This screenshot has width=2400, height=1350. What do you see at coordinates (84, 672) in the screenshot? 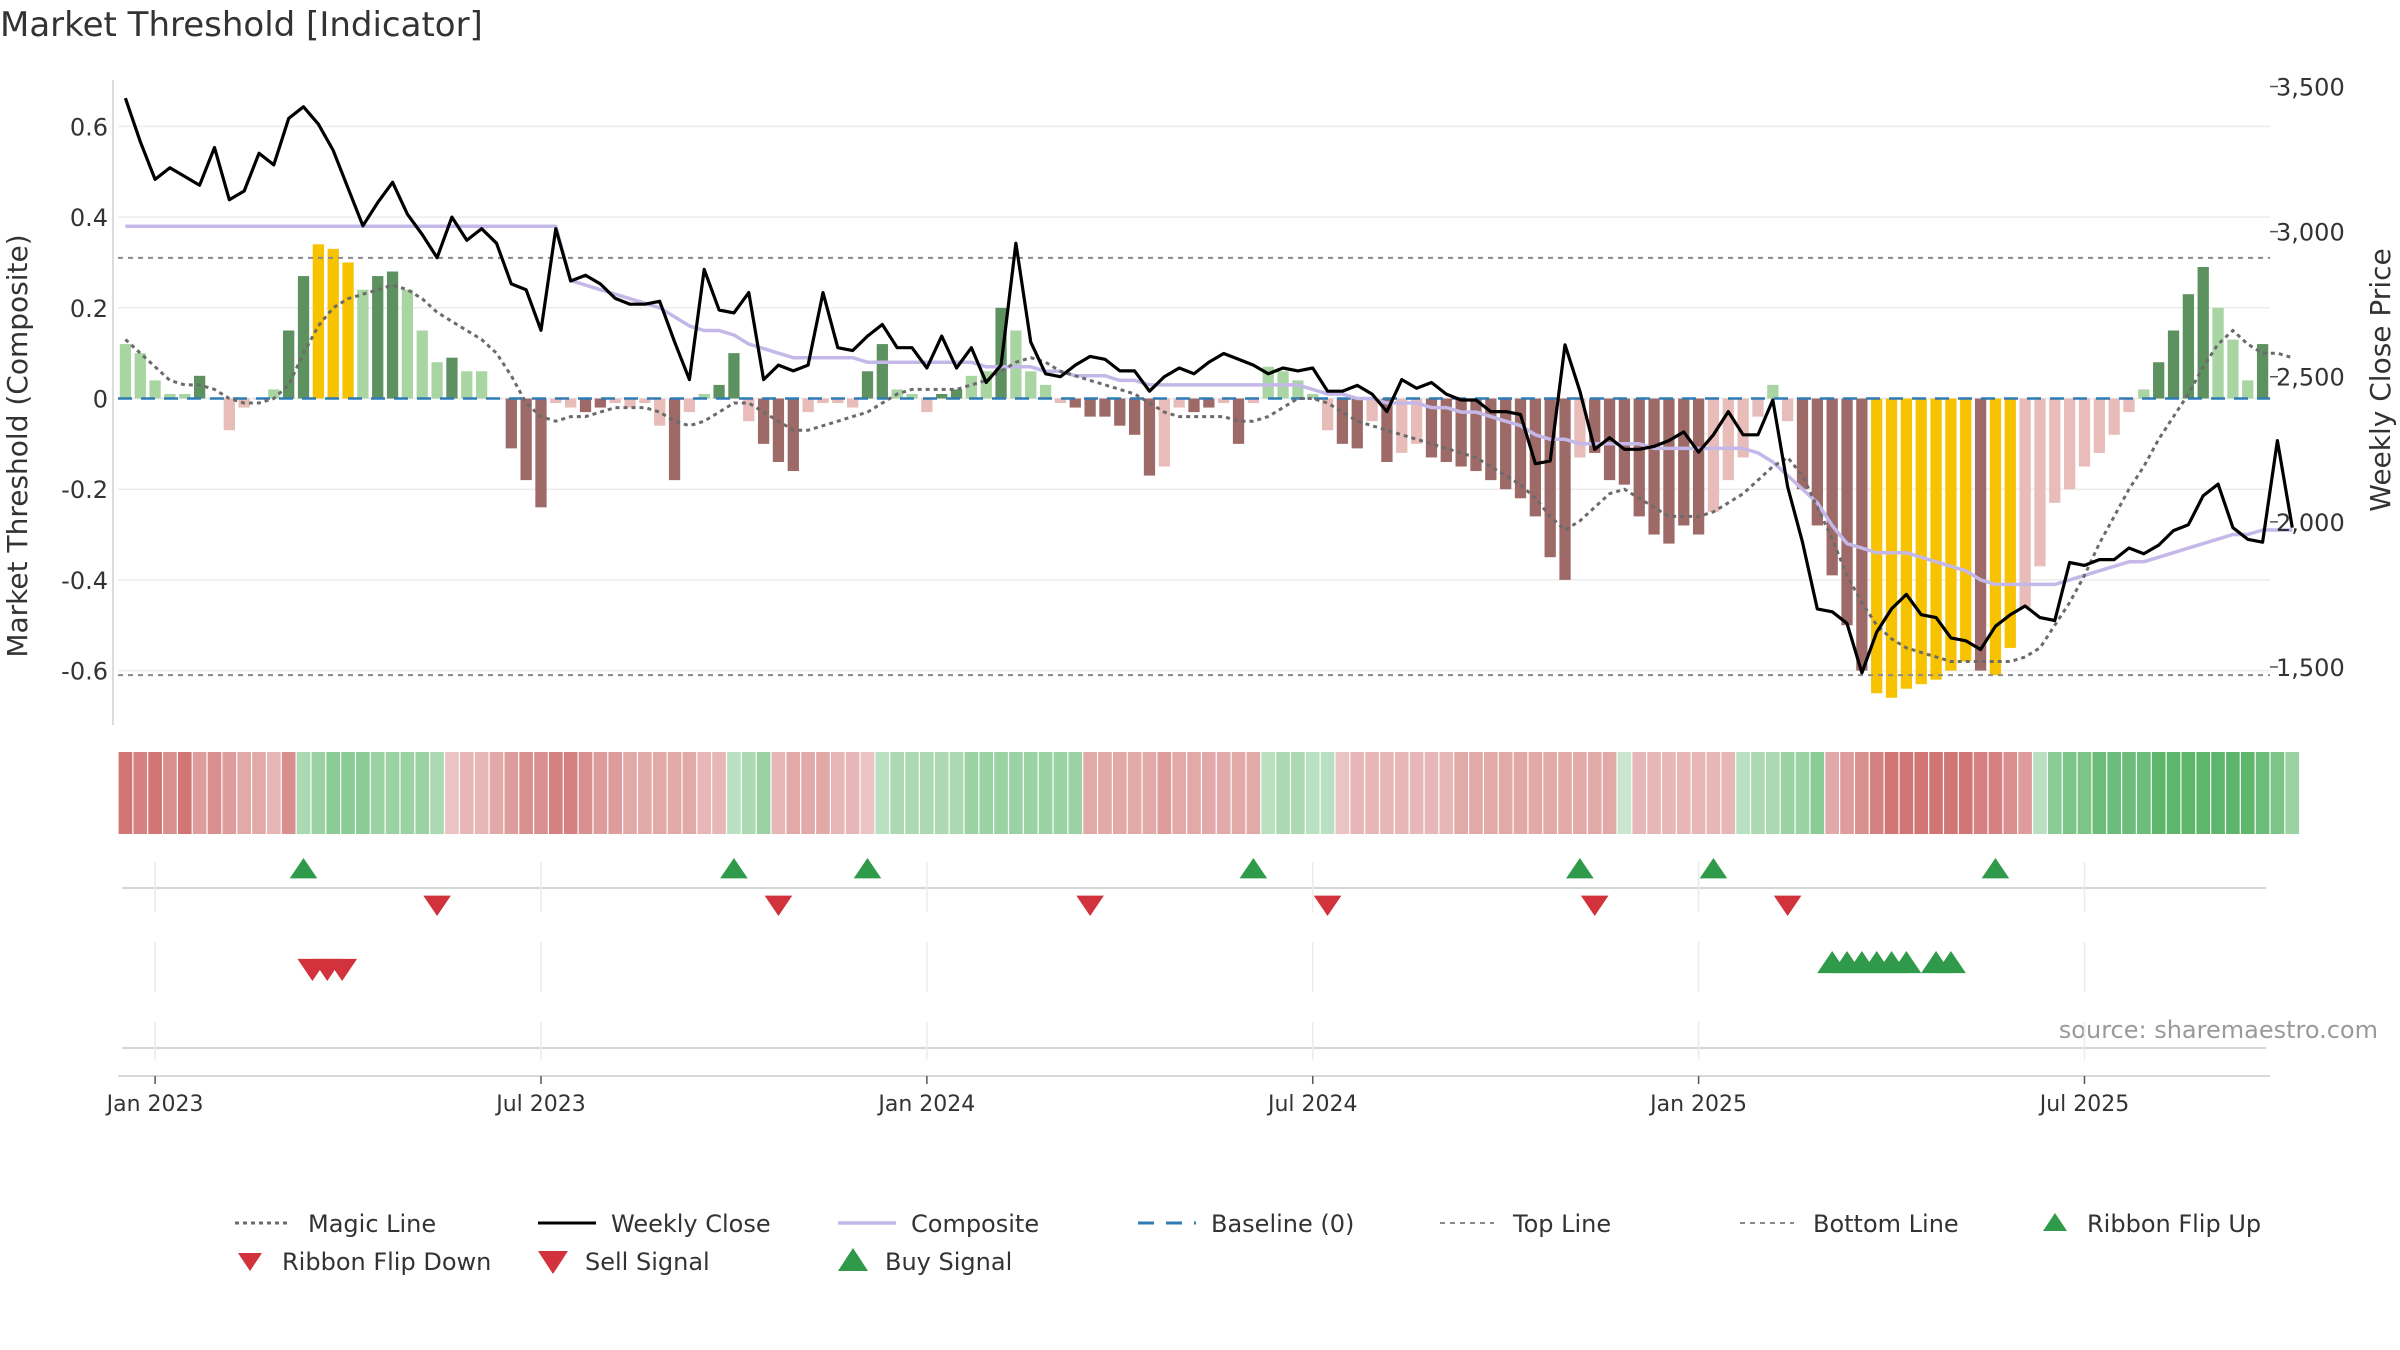
I see `left-tick-label: -0.6` at bounding box center [84, 672].